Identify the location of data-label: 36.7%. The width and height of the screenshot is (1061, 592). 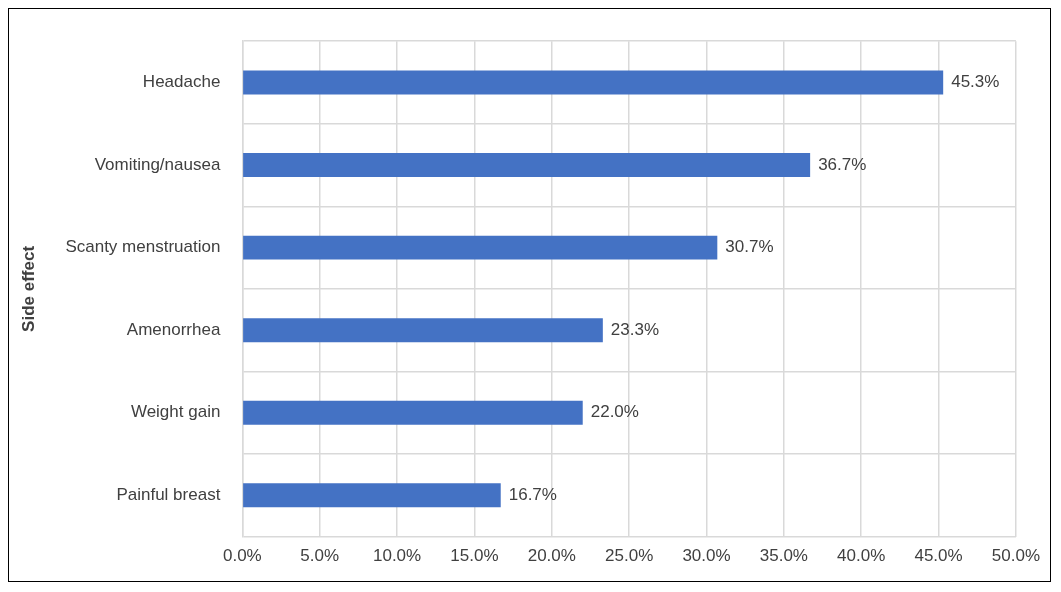
(842, 164).